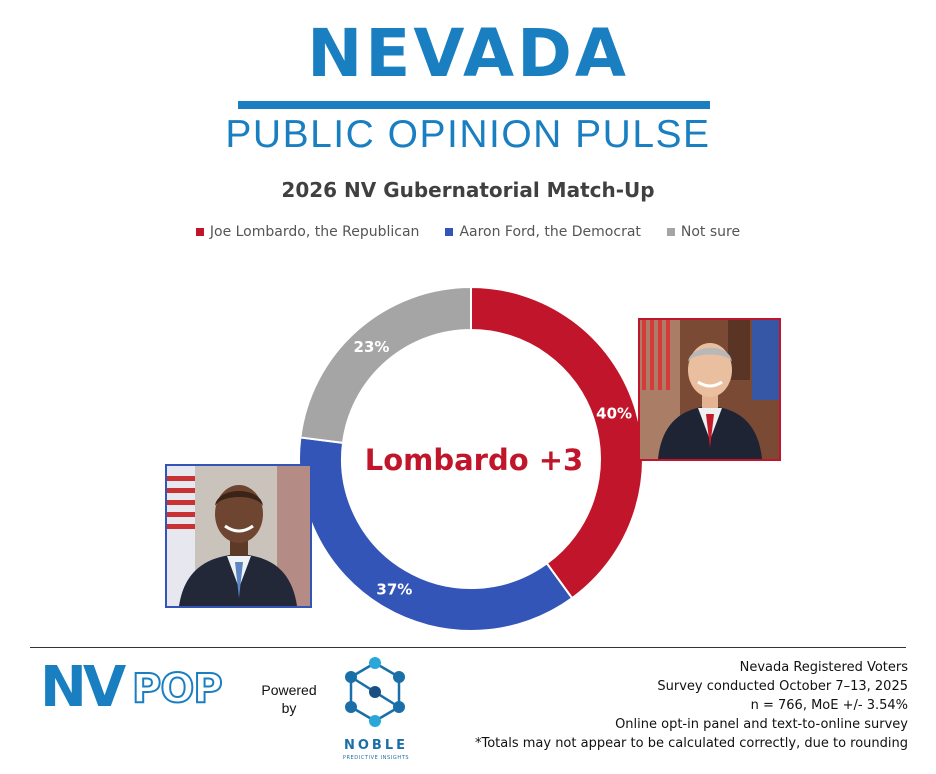  Describe the element at coordinates (829, 705) in the screenshot. I see `note-sample: n = 766, MoE +/- 3.54%` at that location.